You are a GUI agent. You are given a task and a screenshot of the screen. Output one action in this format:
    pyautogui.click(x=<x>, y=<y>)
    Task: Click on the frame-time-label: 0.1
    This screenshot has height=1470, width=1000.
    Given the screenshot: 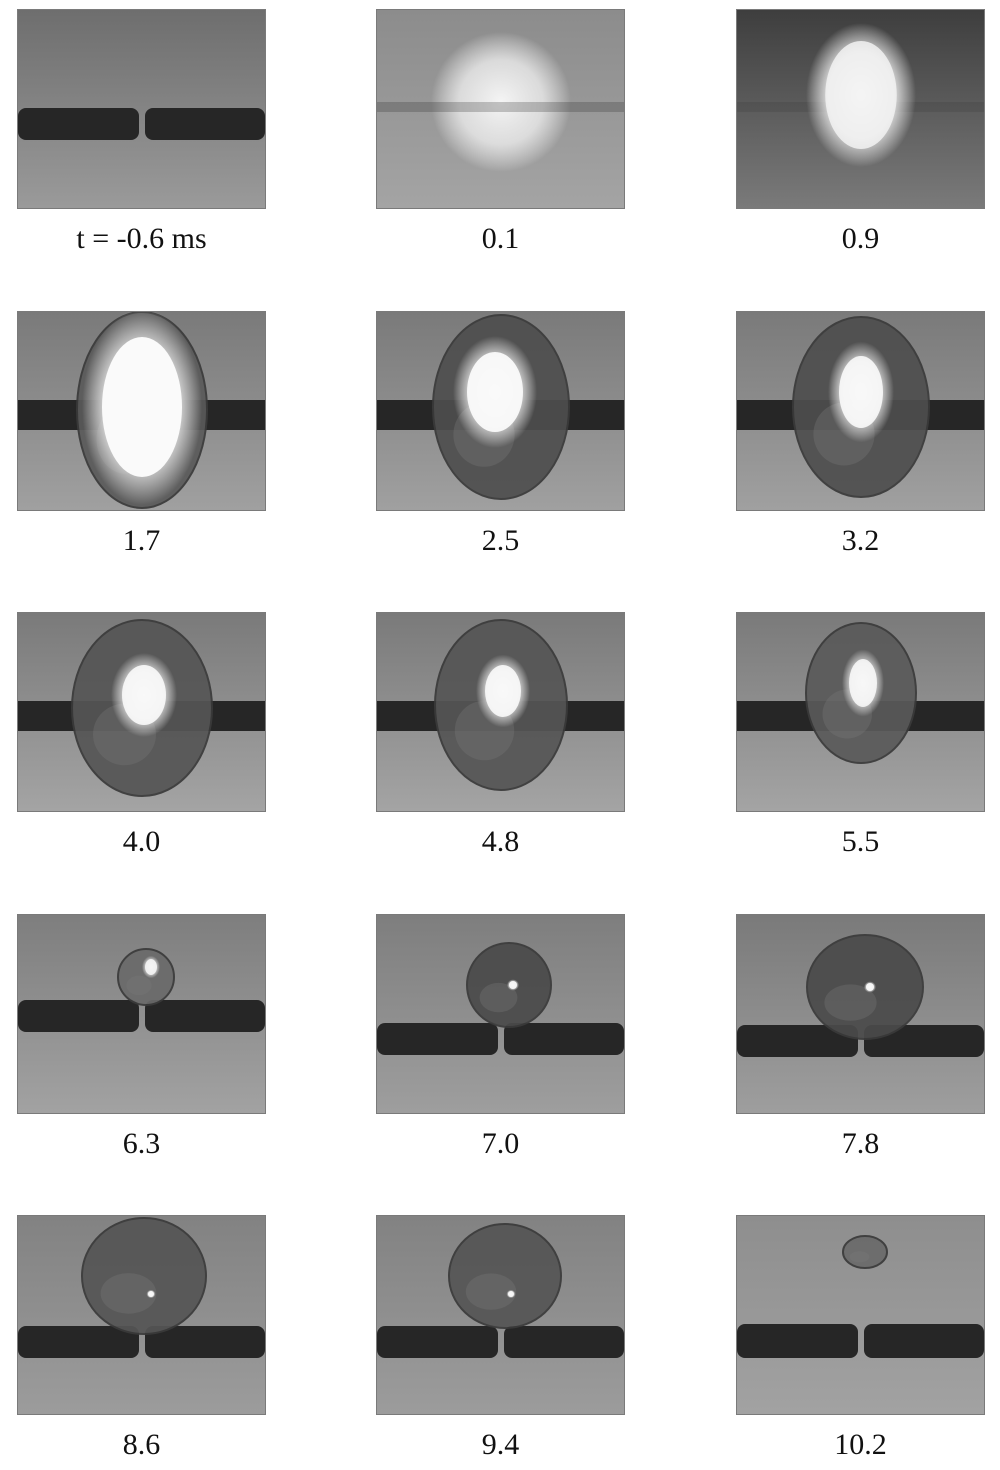 What is the action you would take?
    pyautogui.click(x=500, y=238)
    